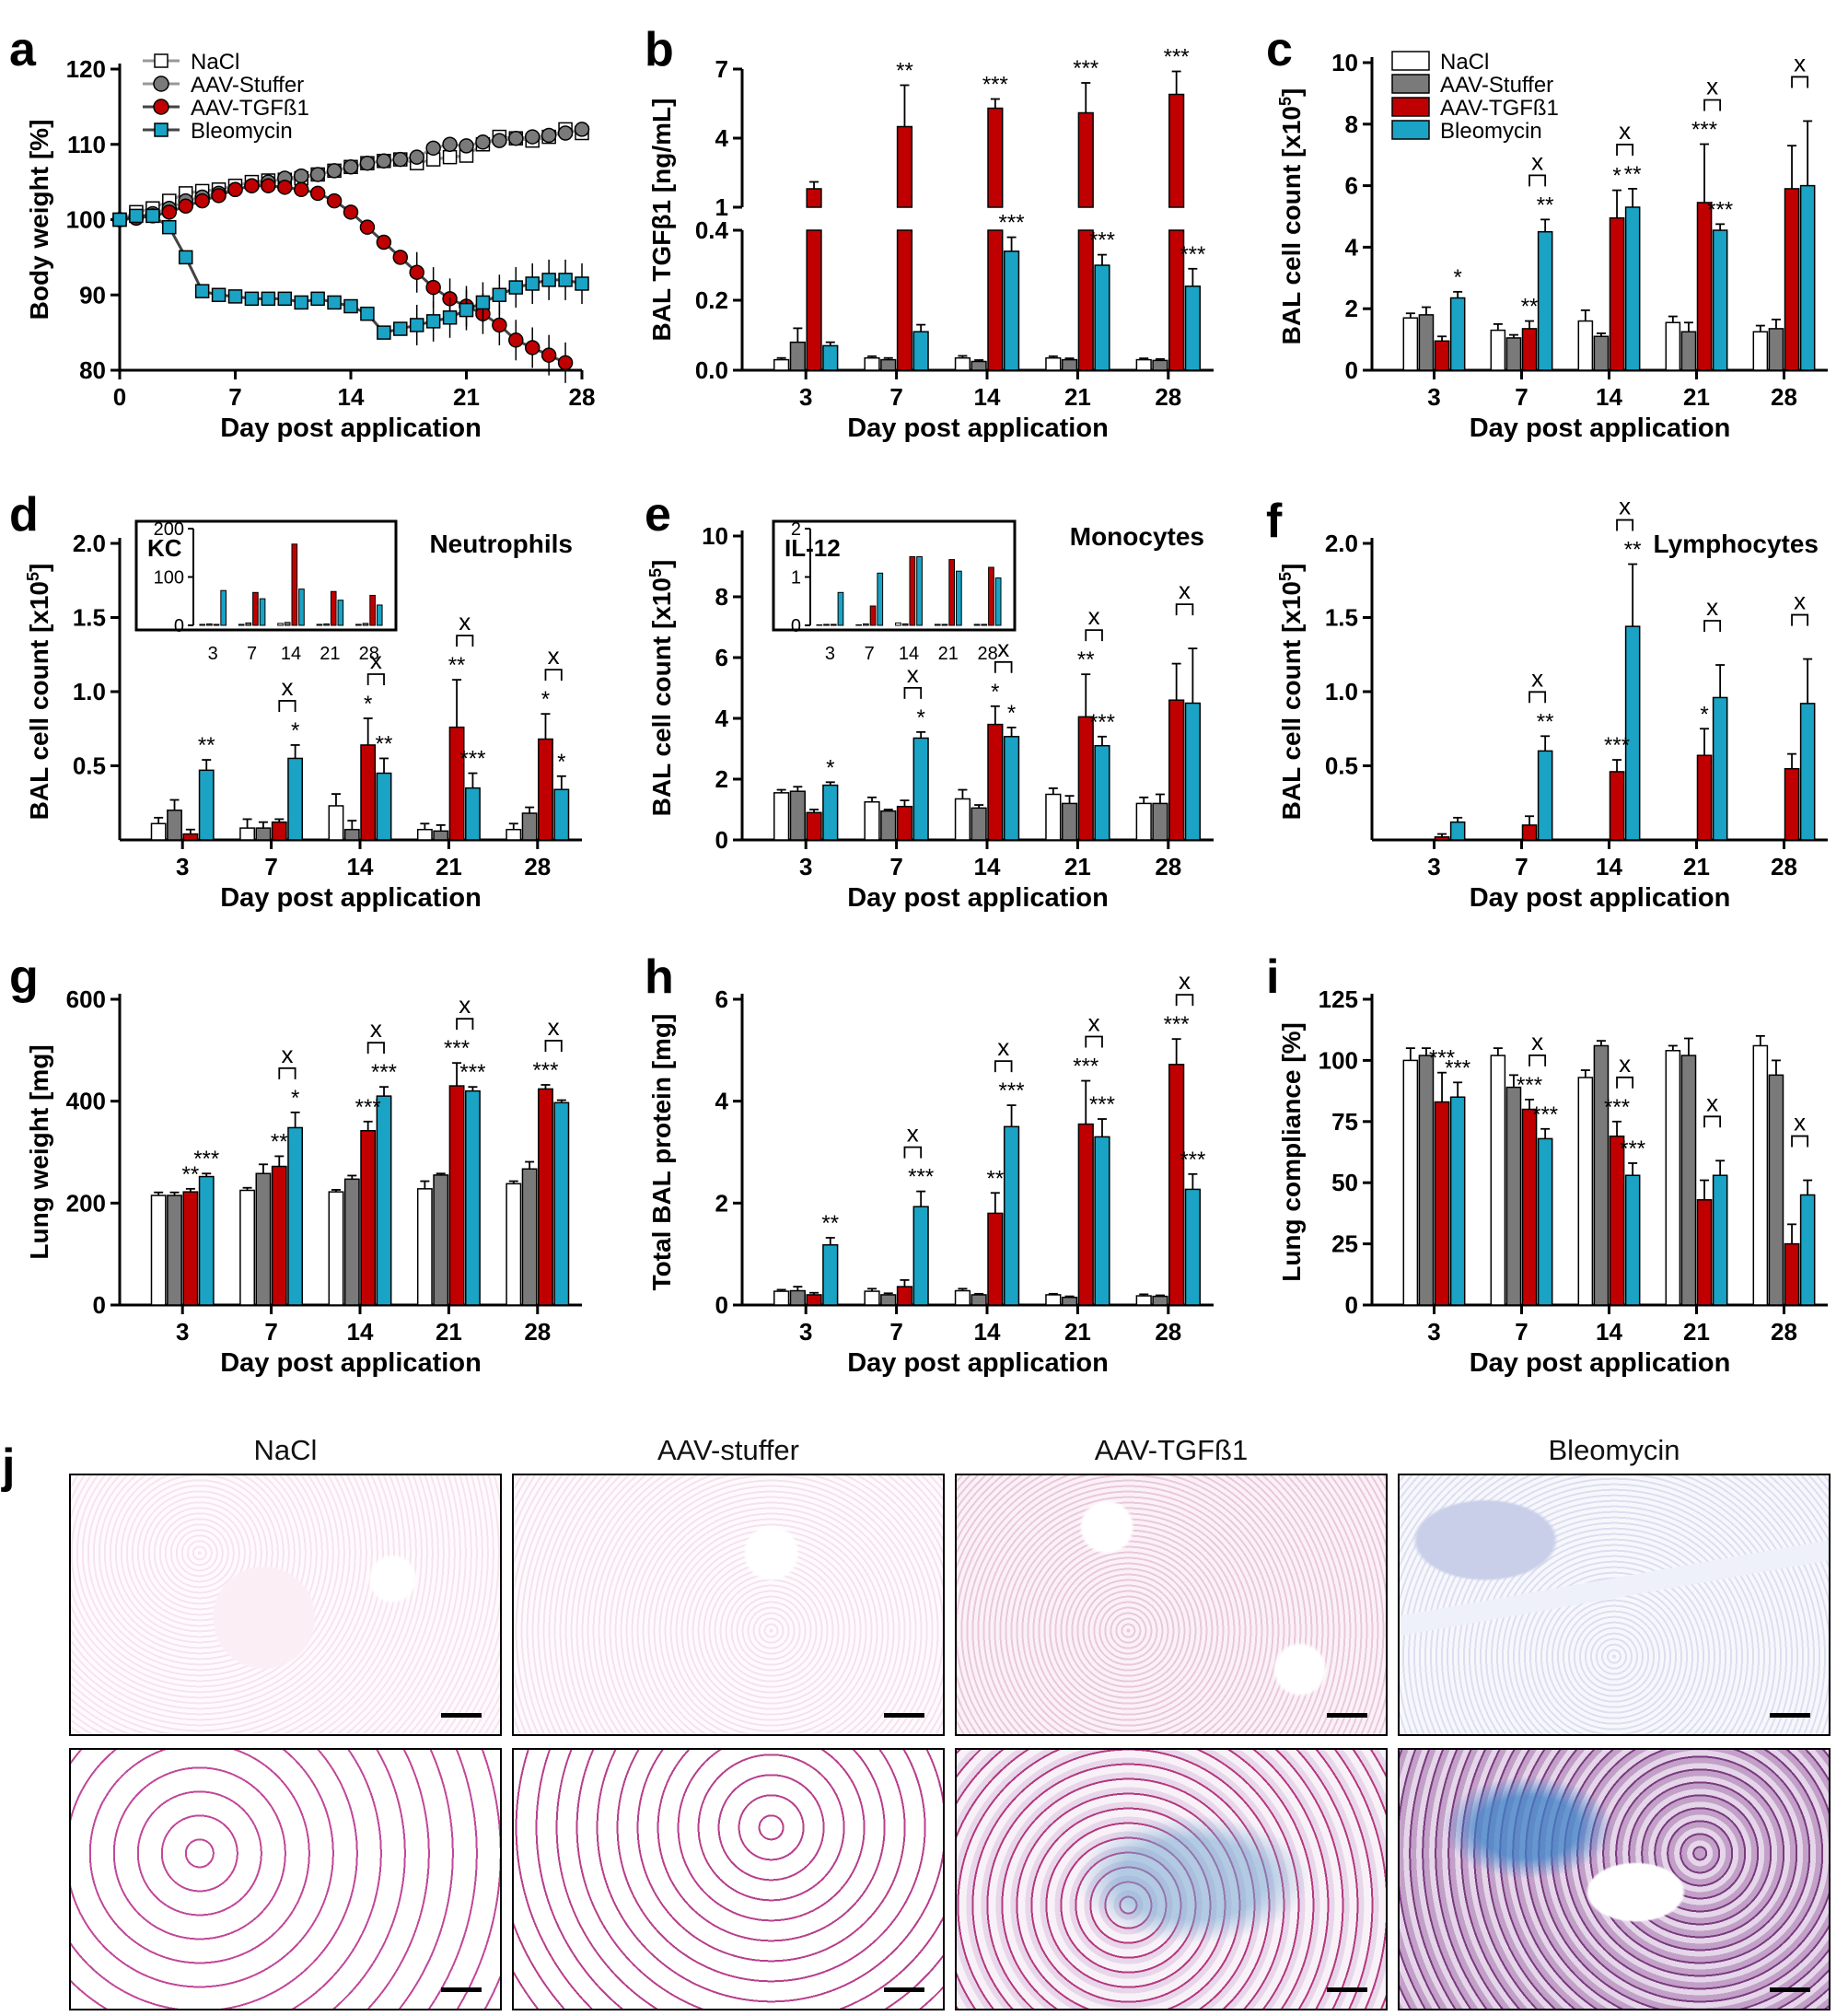  What do you see at coordinates (1344, 1122) in the screenshot?
I see `y-tick-label: 75` at bounding box center [1344, 1122].